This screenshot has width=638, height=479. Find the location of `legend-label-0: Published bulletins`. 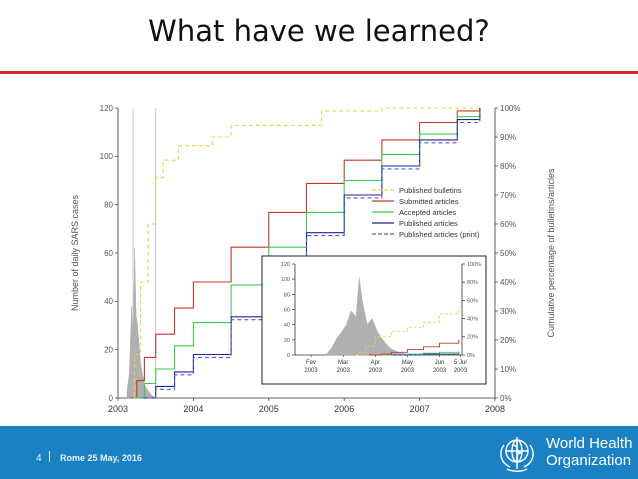

legend-label-0: Published bulletins is located at coordinates (430, 190).